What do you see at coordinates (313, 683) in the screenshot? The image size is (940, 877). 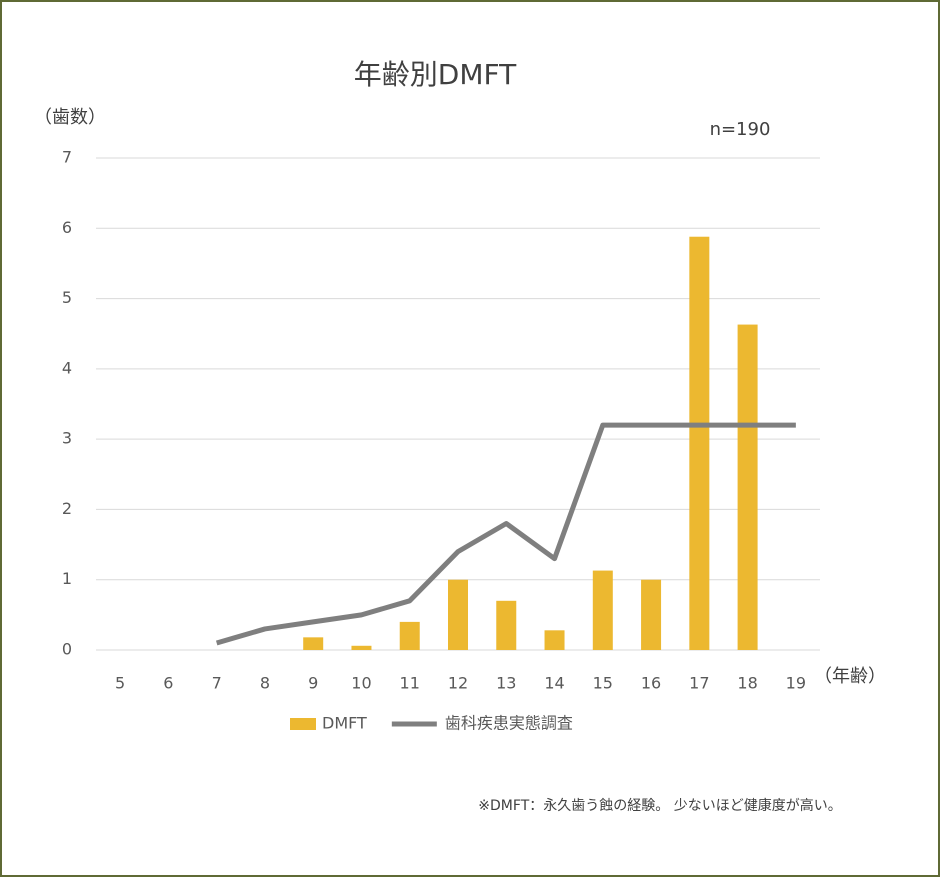 I see `x-tick-label: 9` at bounding box center [313, 683].